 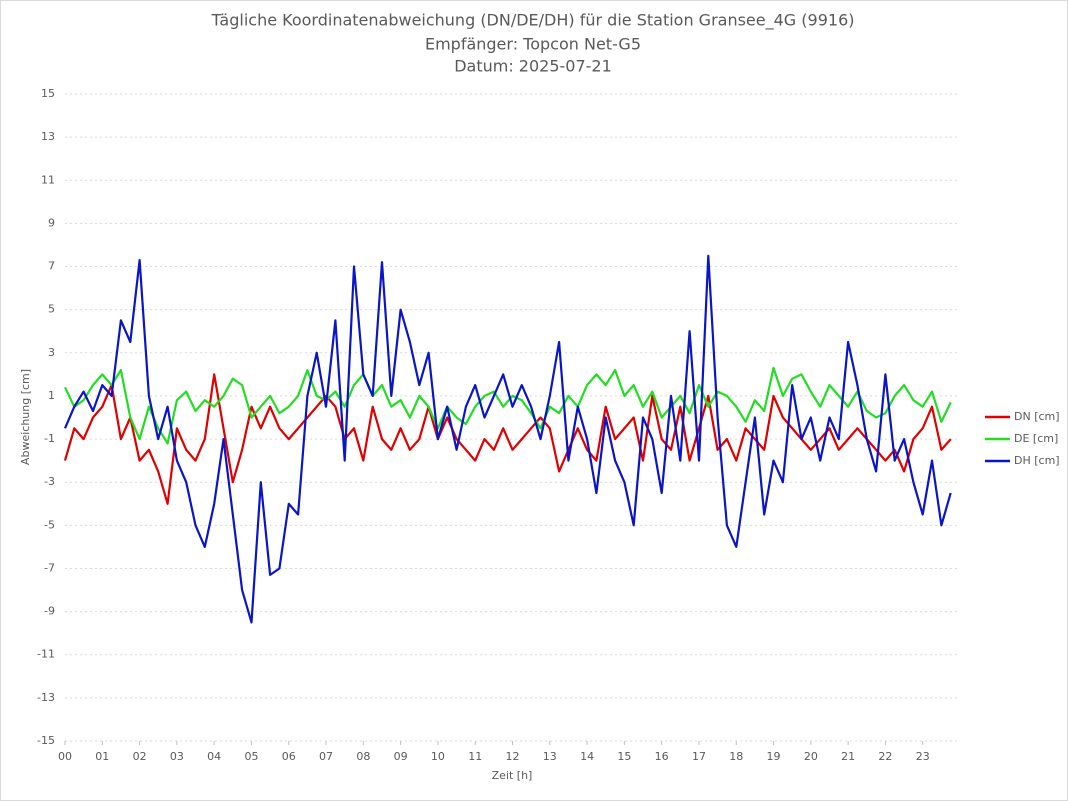 What do you see at coordinates (214, 756) in the screenshot?
I see `x-tick-label: 04` at bounding box center [214, 756].